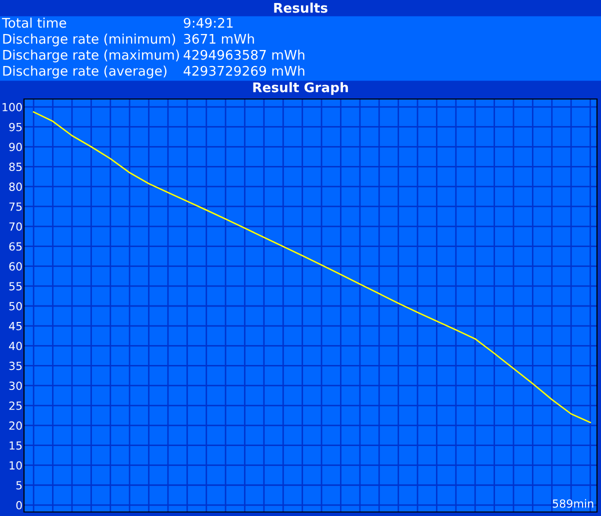 The width and height of the screenshot is (601, 516). Describe the element at coordinates (244, 71) in the screenshot. I see `text: 4293729269 mWh` at that location.